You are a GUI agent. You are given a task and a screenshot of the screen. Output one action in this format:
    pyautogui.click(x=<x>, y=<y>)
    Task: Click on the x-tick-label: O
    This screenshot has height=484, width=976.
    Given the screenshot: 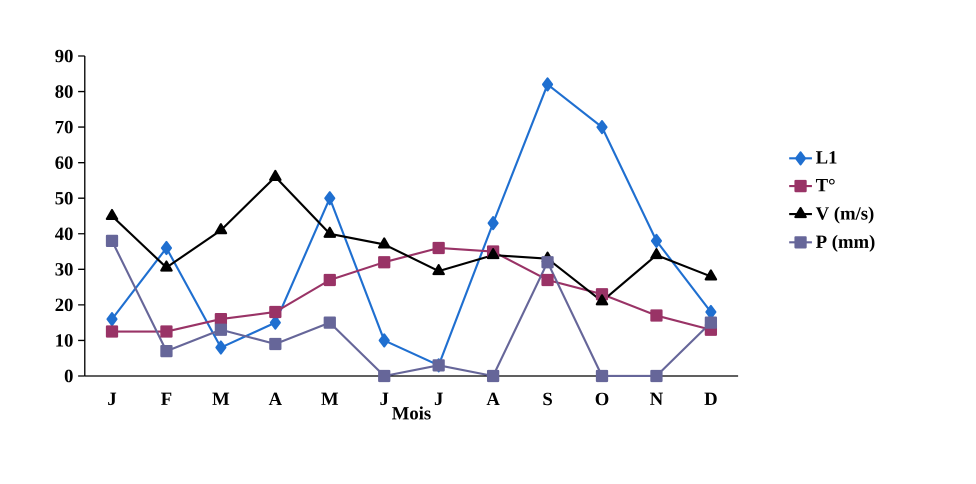 What is the action you would take?
    pyautogui.click(x=602, y=399)
    